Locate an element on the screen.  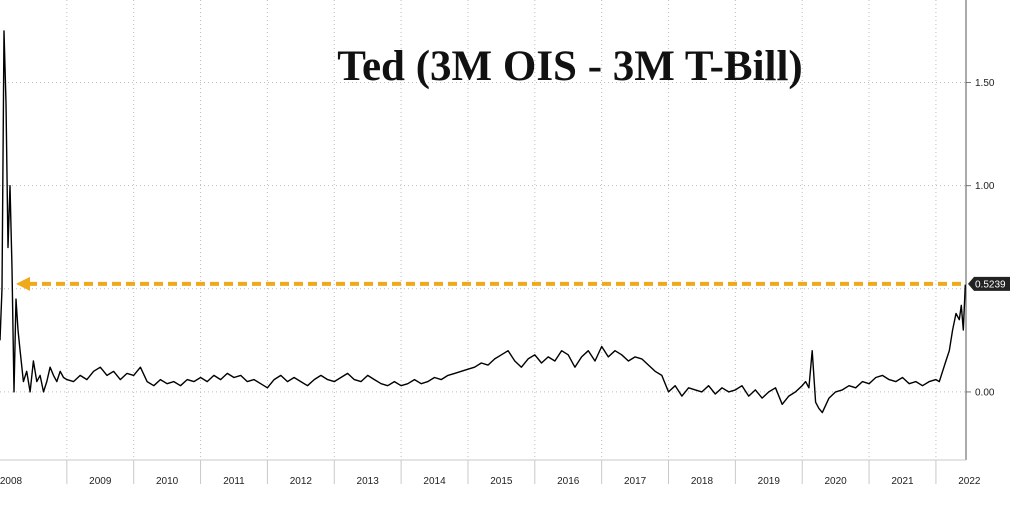
y-tick-labels: 1.50 1.00 0.00 is located at coordinates (985, 238).